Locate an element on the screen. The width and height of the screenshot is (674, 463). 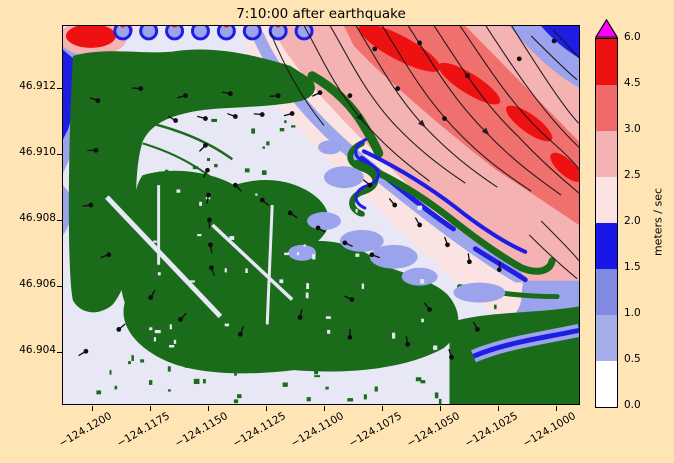
x-tick-label: −124.1050 is located at coordinates (433, 430).